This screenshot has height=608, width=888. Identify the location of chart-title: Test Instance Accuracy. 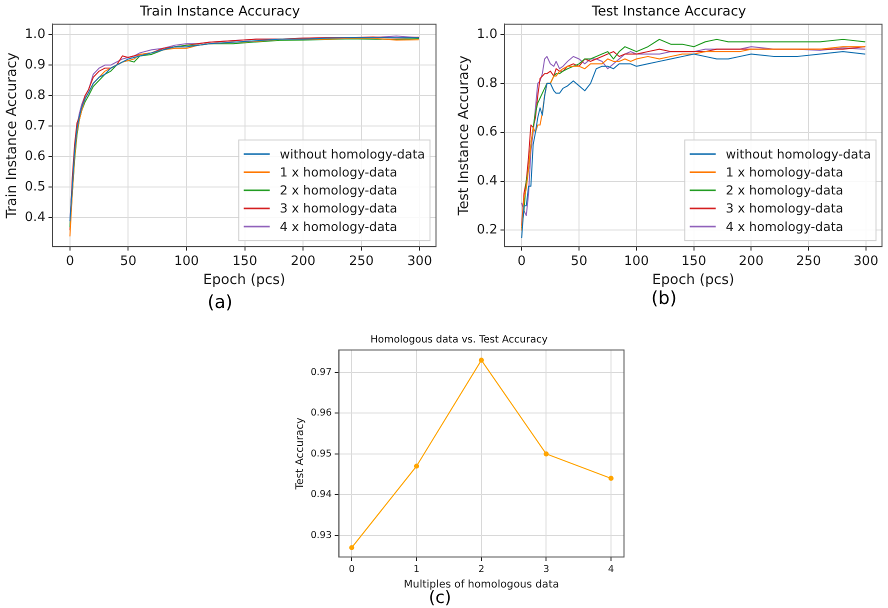
(668, 12).